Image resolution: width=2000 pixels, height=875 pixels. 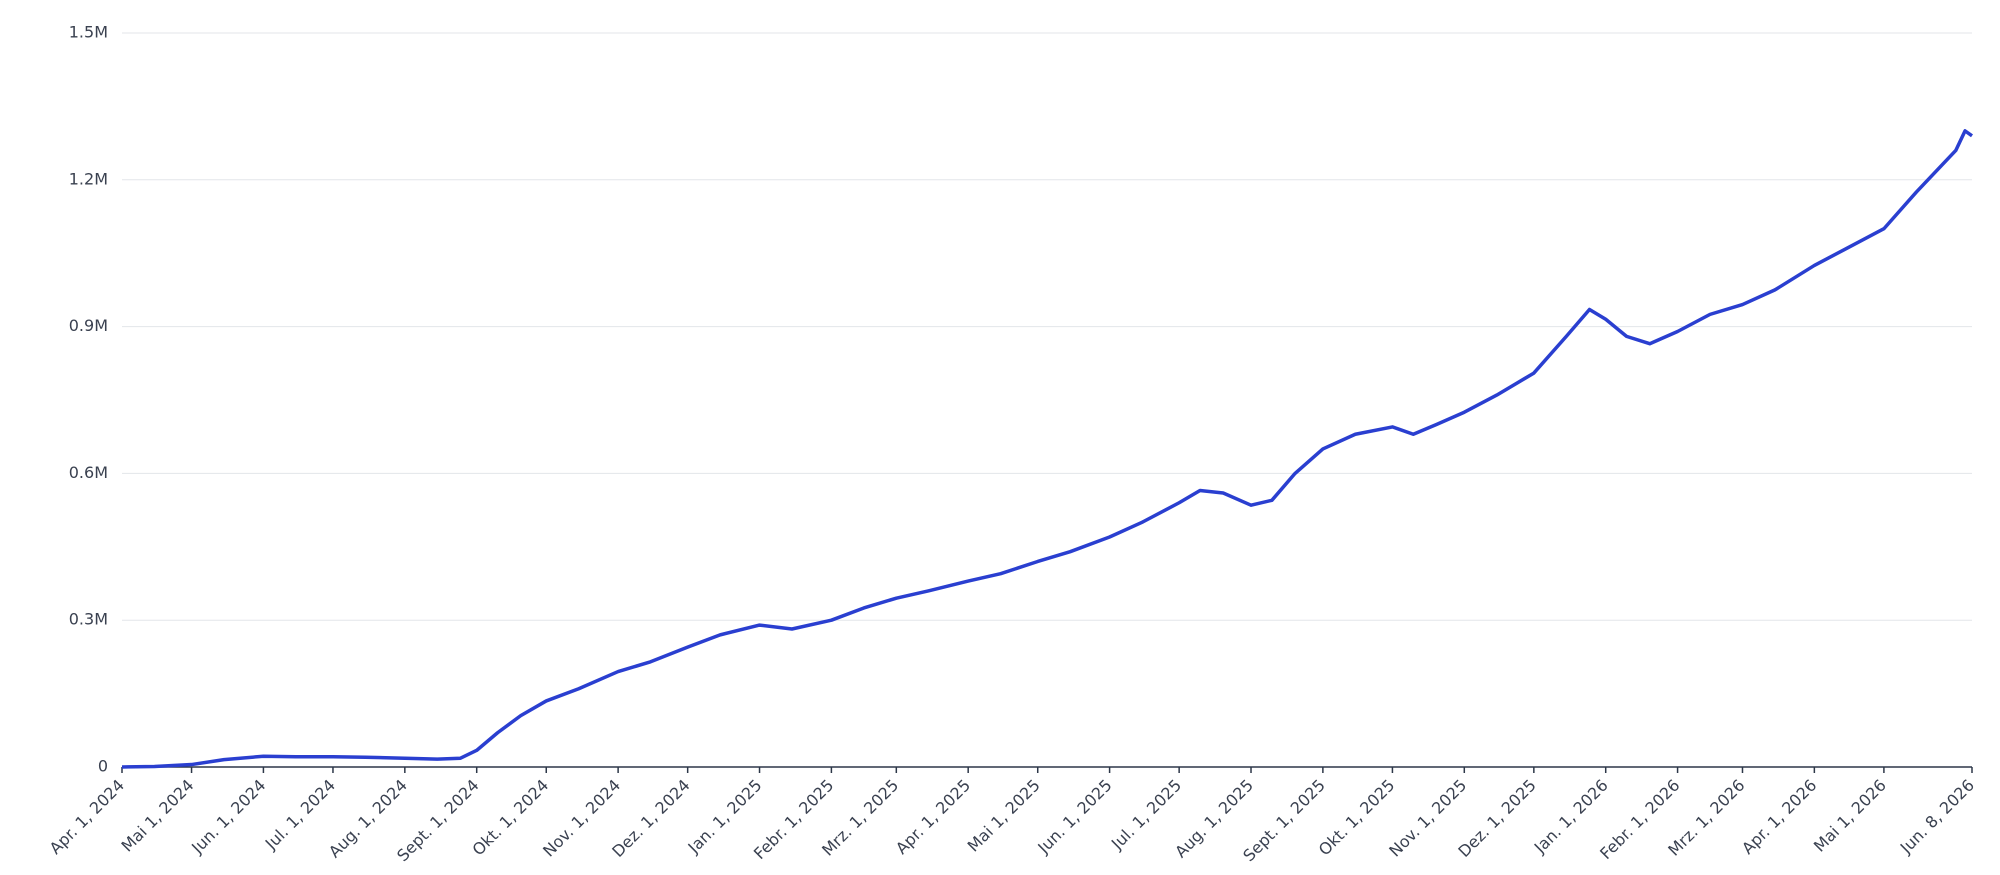 I want to click on x-tick-label: Mai 1, 2026, so click(x=1850, y=816).